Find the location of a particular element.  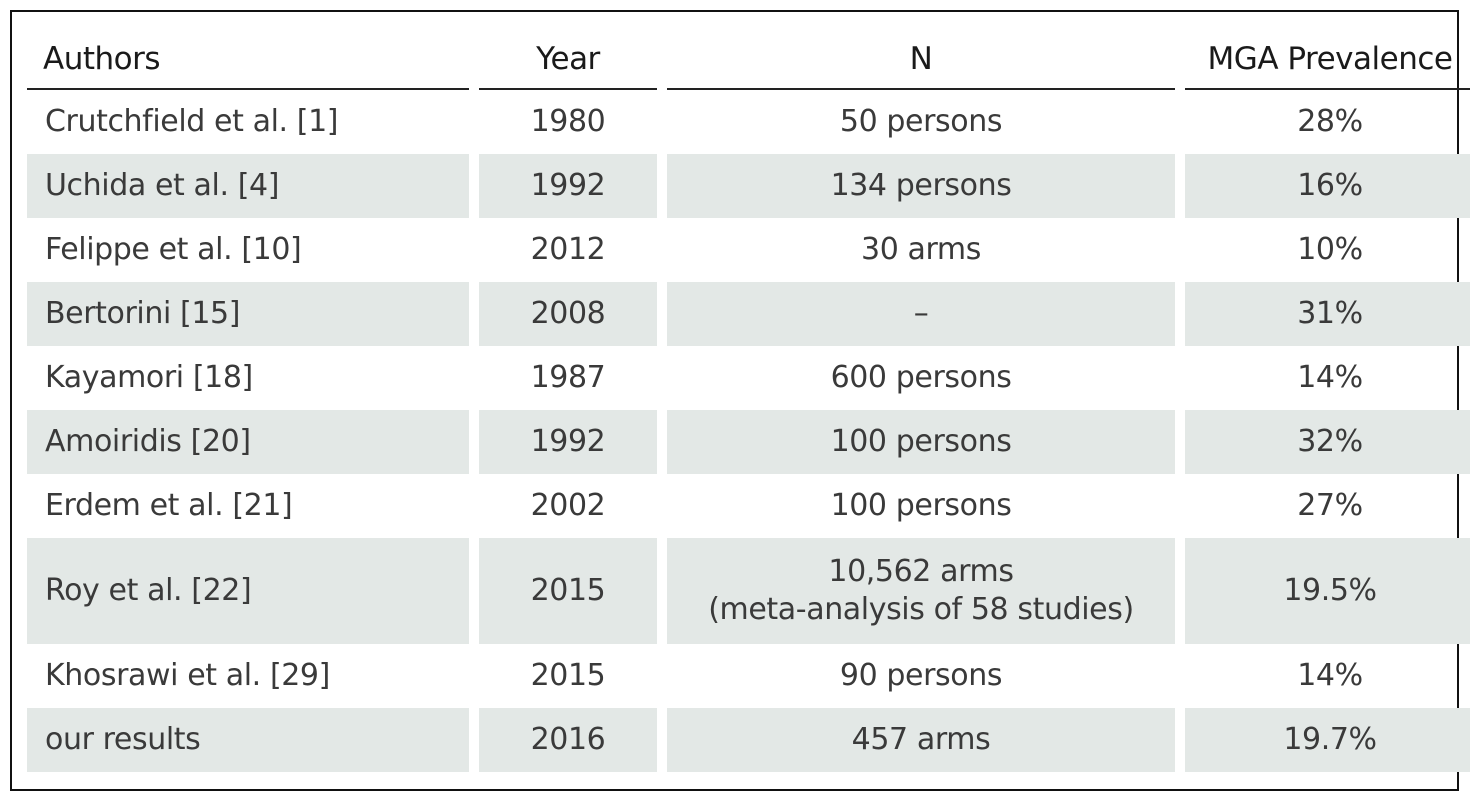

cell-prevalence: 32% is located at coordinates (1327, 442).